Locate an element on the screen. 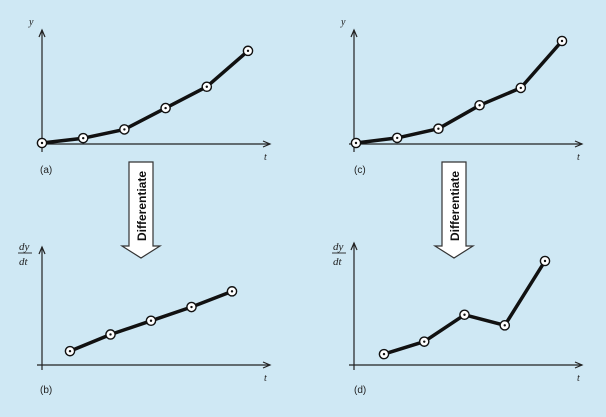 This screenshot has width=606, height=417. differentiate-arrow-right: Differentiate is located at coordinates (454, 210).